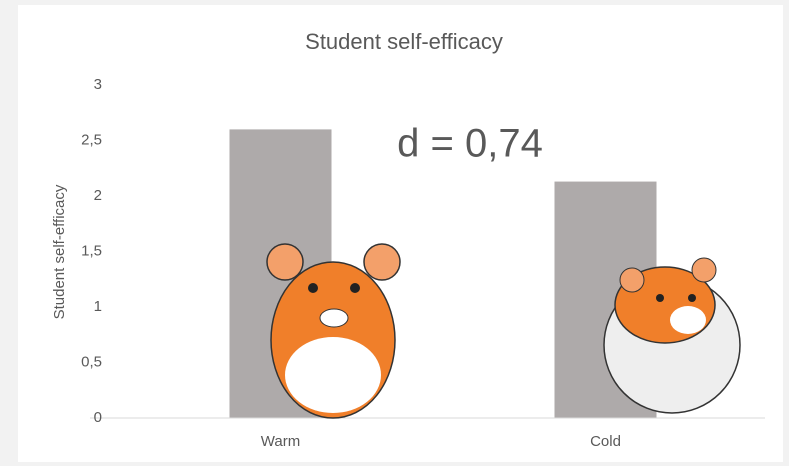  Describe the element at coordinates (333, 331) in the screenshot. I see `warm-hamster` at that location.